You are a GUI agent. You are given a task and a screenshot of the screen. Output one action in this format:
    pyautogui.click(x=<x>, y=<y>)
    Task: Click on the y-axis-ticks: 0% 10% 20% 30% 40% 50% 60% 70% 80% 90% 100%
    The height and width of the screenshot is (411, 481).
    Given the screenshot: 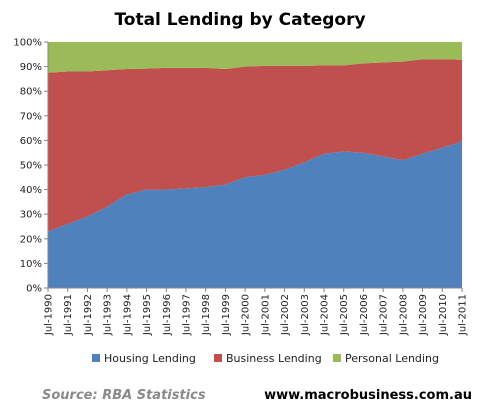 What is the action you would take?
    pyautogui.click(x=30, y=166)
    